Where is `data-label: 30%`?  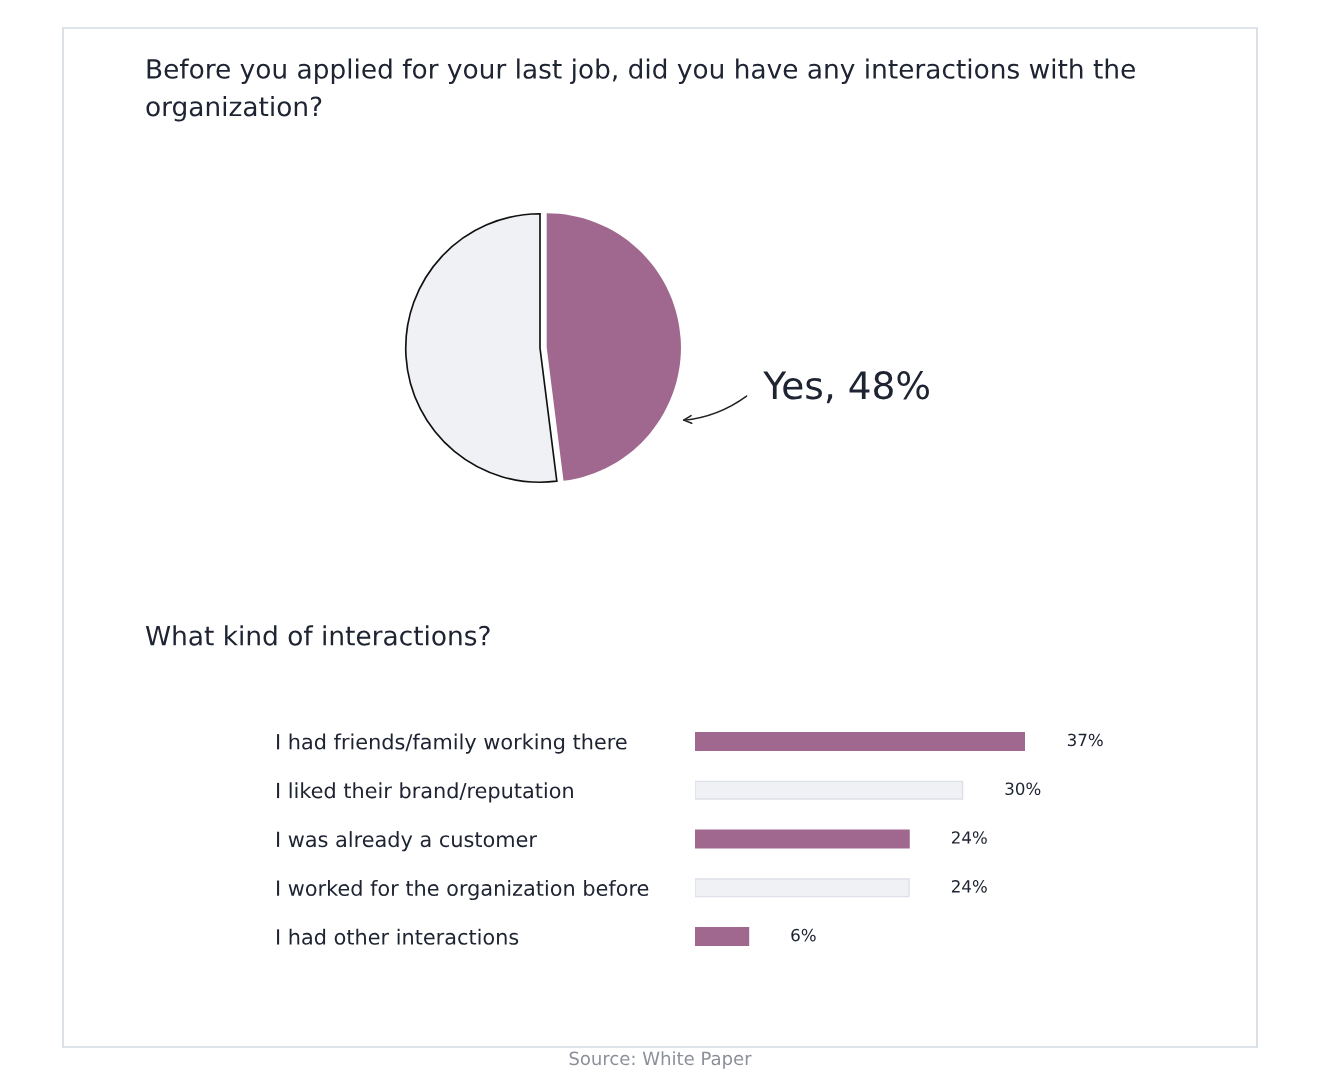
data-label: 30% is located at coordinates (1023, 789).